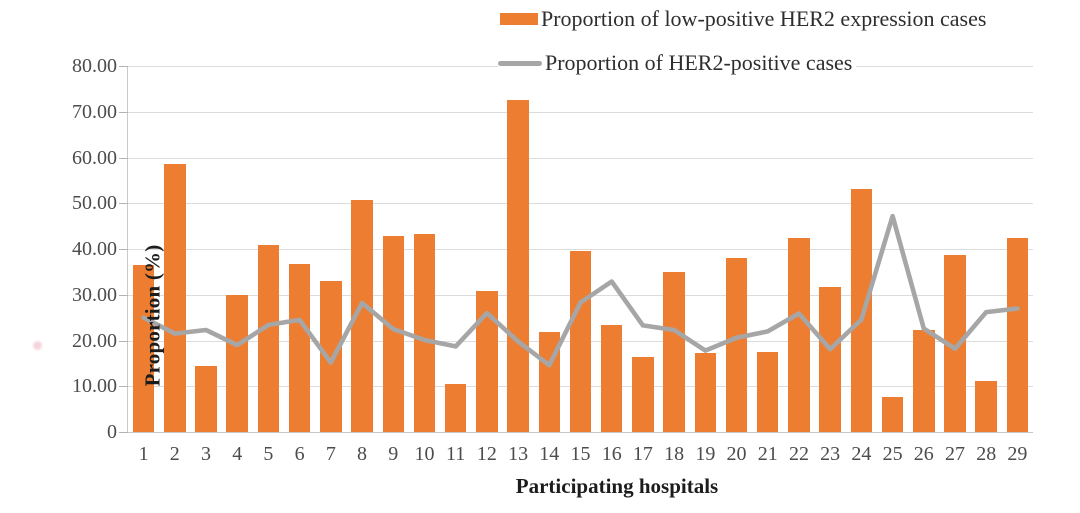 This screenshot has height=513, width=1080. What do you see at coordinates (577, 432) in the screenshot?
I see `x-axis-line` at bounding box center [577, 432].